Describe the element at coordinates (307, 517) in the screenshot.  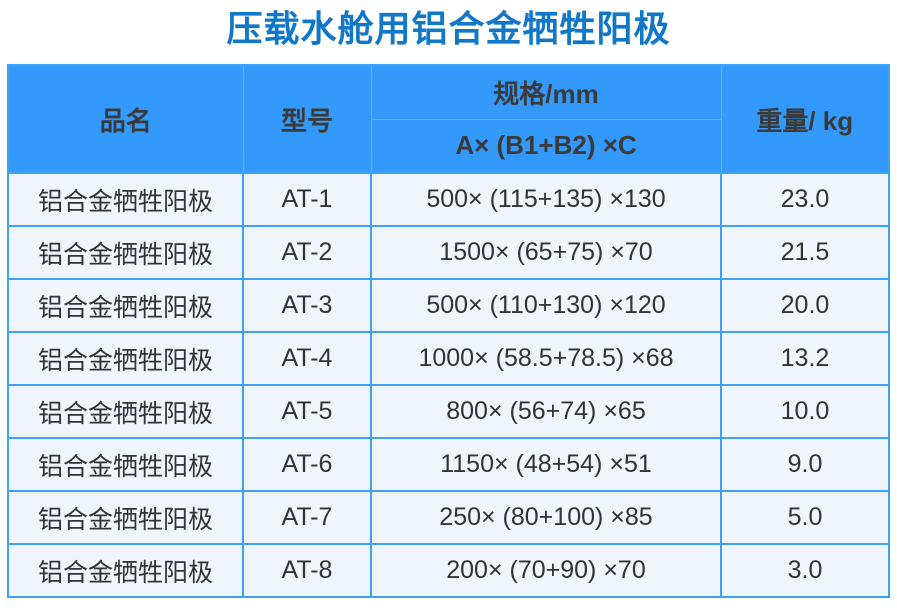
I see `cell-model: AT-7` at that location.